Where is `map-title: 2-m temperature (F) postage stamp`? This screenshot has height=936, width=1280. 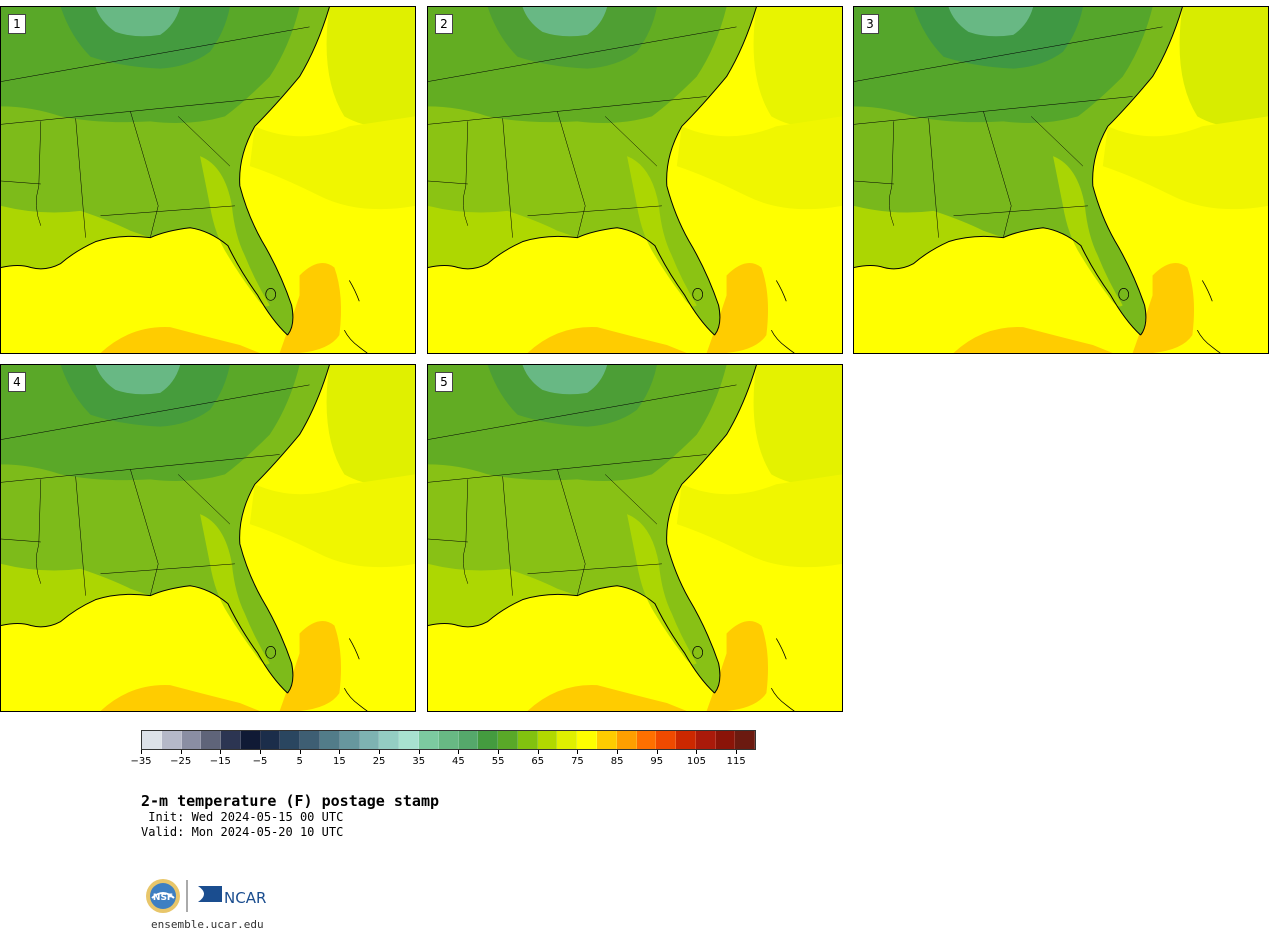 map-title: 2-m temperature (F) postage stamp is located at coordinates (290, 801).